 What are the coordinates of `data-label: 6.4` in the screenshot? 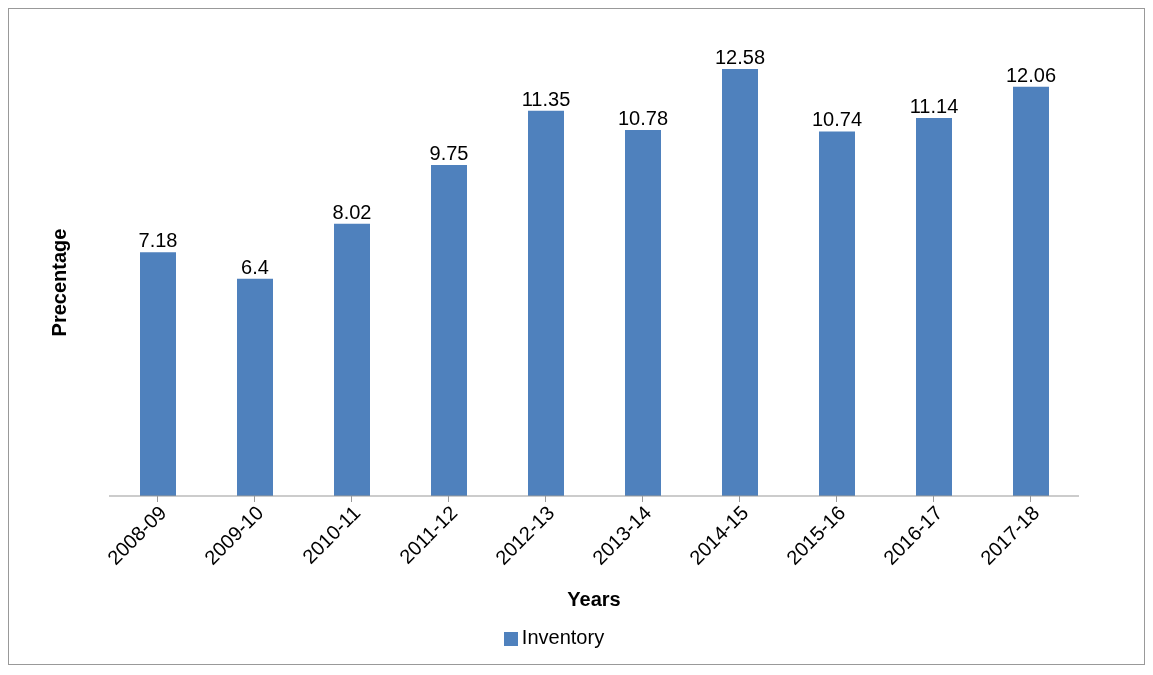 It's located at (255, 266).